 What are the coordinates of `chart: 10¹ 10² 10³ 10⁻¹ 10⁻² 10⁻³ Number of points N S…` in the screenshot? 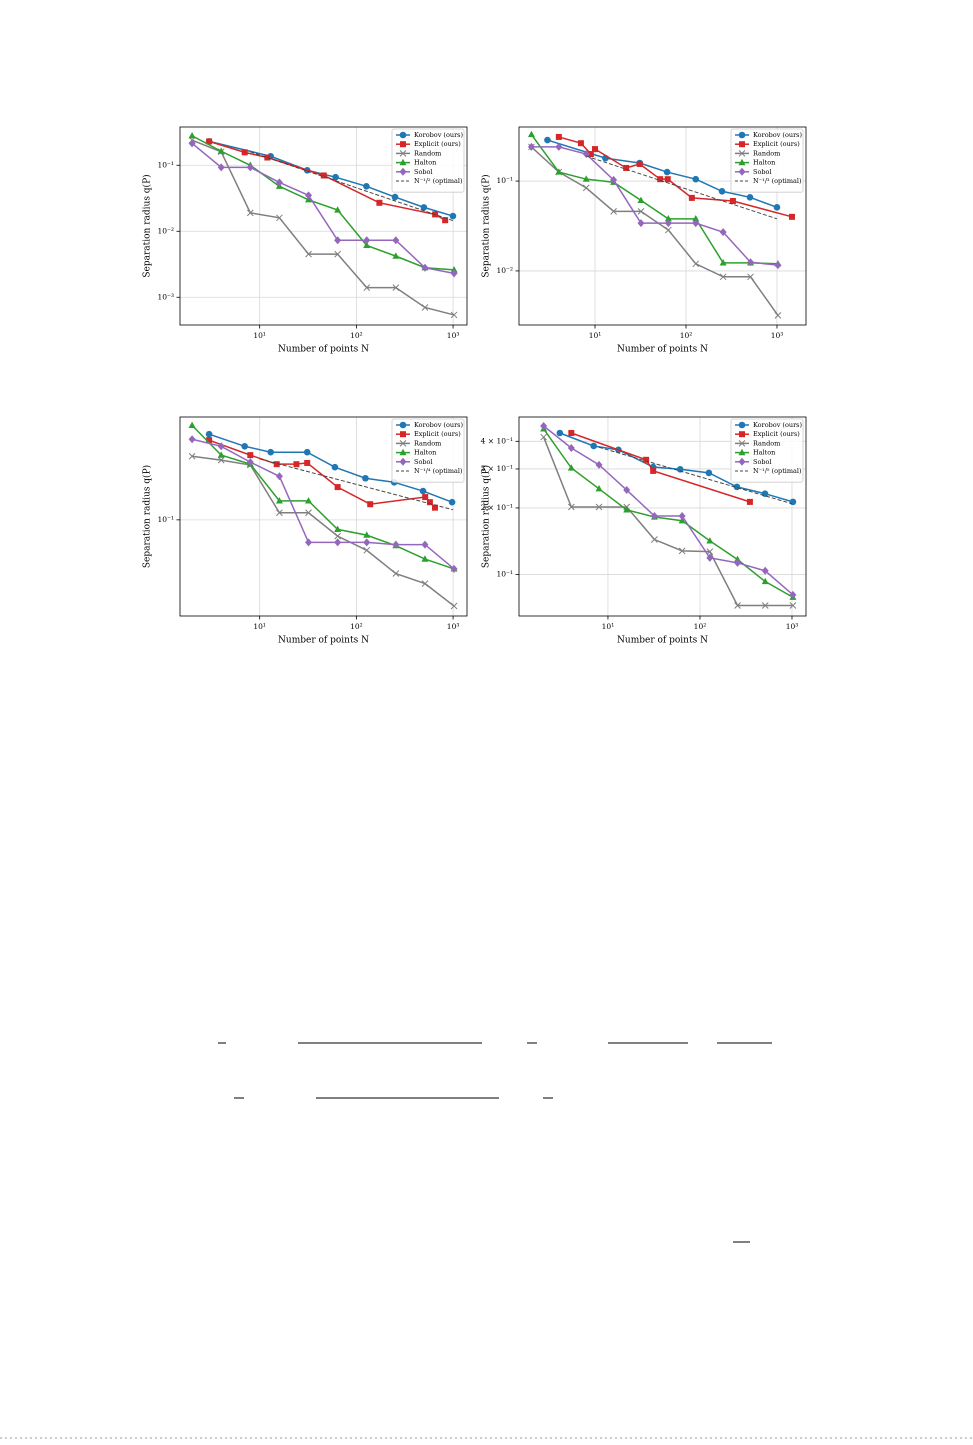 It's located at (305, 240).